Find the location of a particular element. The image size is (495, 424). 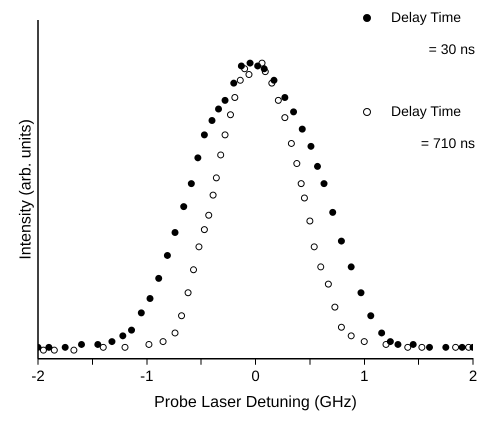

x-tick-label: 0 is located at coordinates (255, 376).